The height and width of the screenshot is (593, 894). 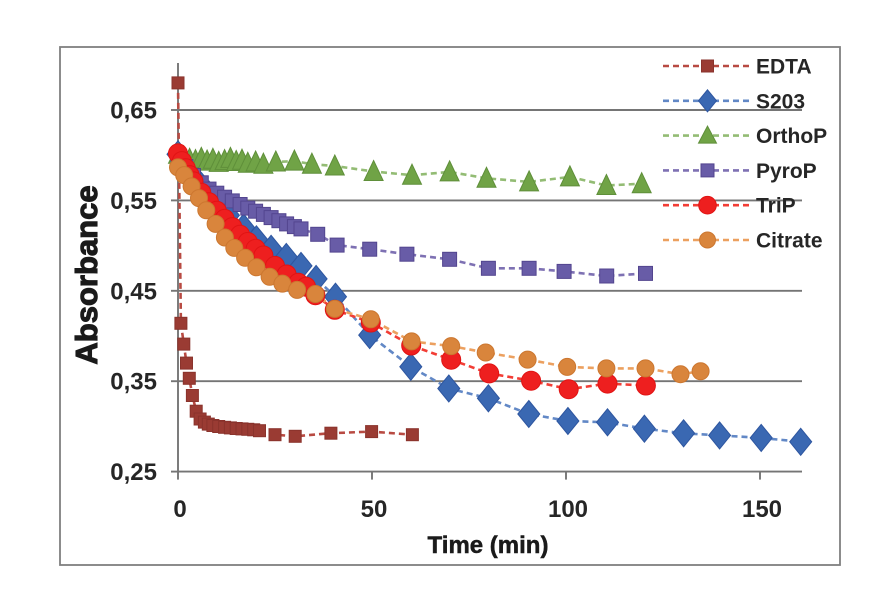 What do you see at coordinates (762, 509) in the screenshot?
I see `svg-text: 150` at bounding box center [762, 509].